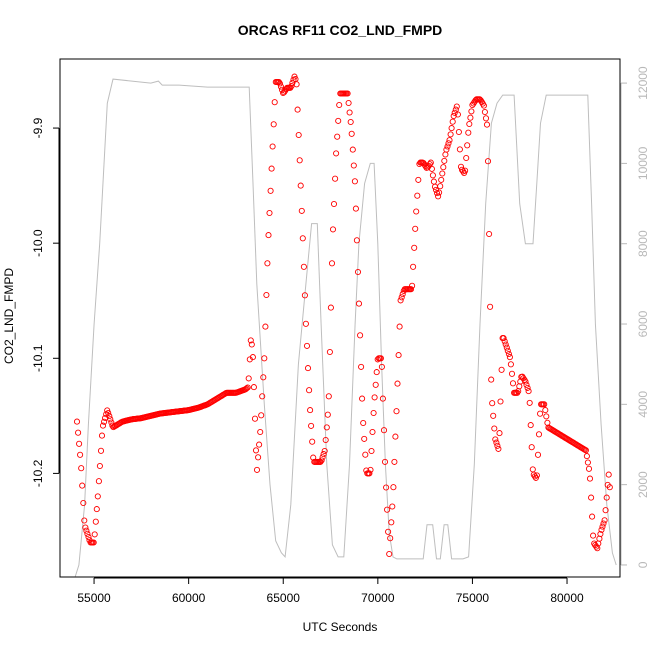  Describe the element at coordinates (38, 127) in the screenshot. I see `y-tick-label: -9.9` at that location.